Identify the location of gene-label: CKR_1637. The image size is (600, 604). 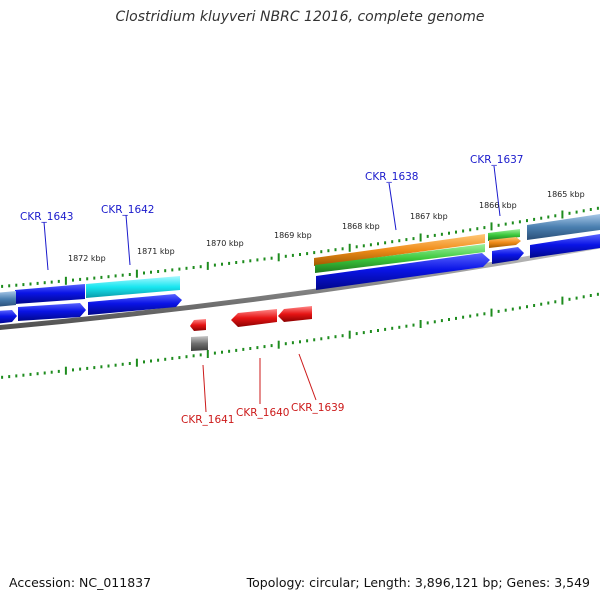
(496, 160).